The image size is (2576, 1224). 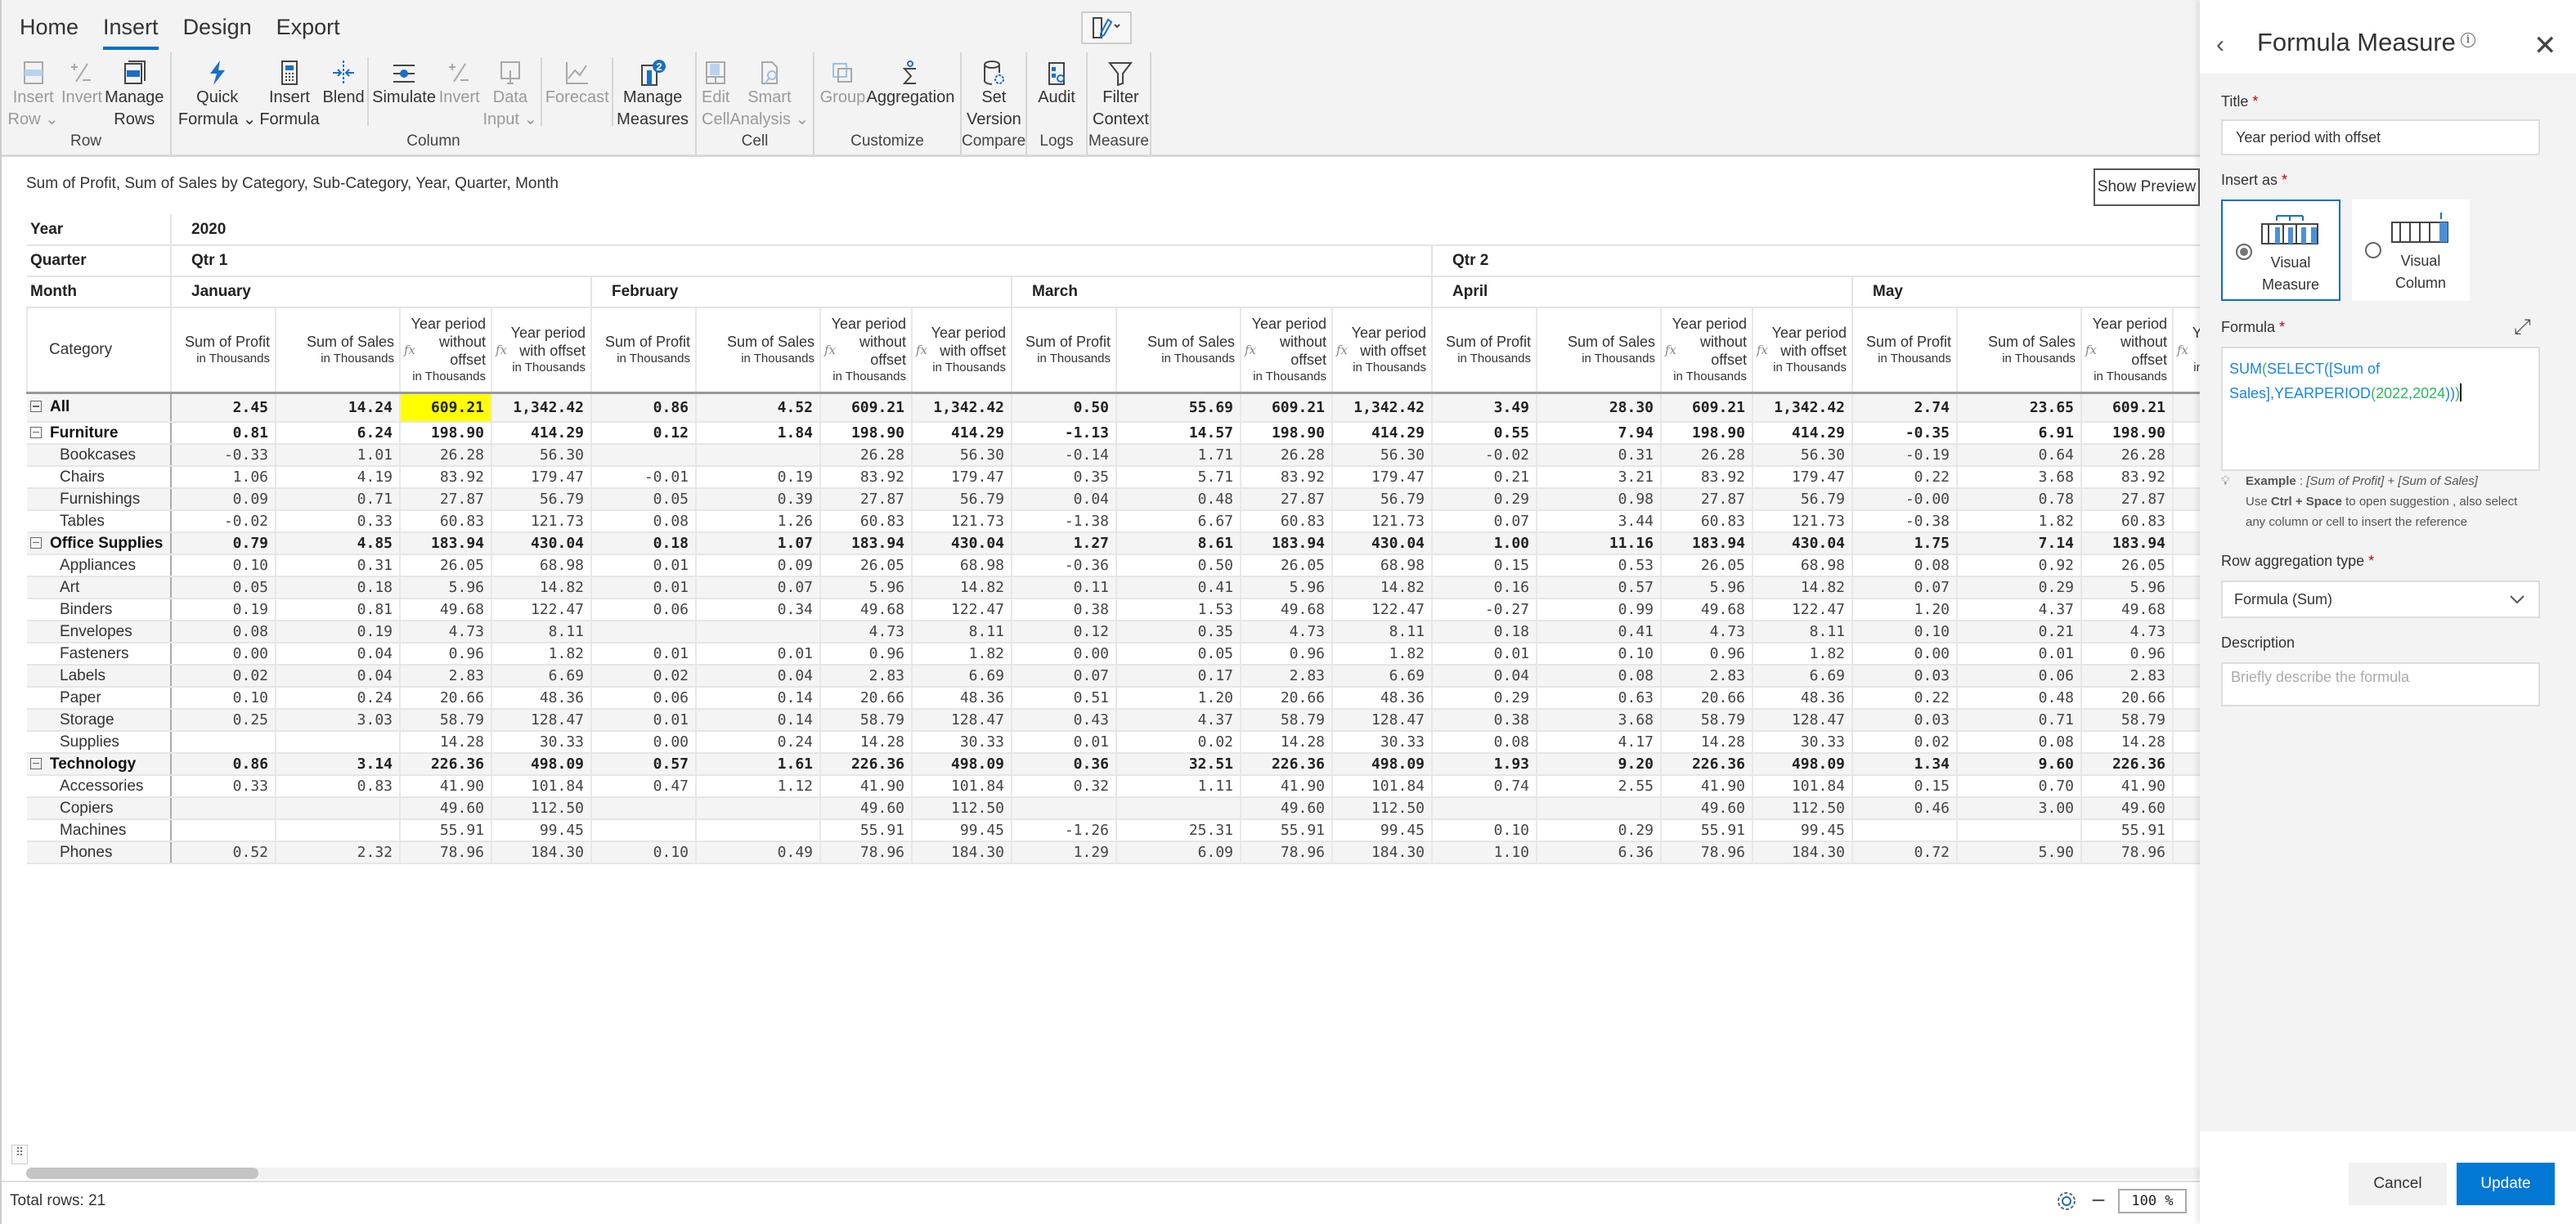 What do you see at coordinates (50, 27) in the screenshot?
I see `tab-home: Home` at bounding box center [50, 27].